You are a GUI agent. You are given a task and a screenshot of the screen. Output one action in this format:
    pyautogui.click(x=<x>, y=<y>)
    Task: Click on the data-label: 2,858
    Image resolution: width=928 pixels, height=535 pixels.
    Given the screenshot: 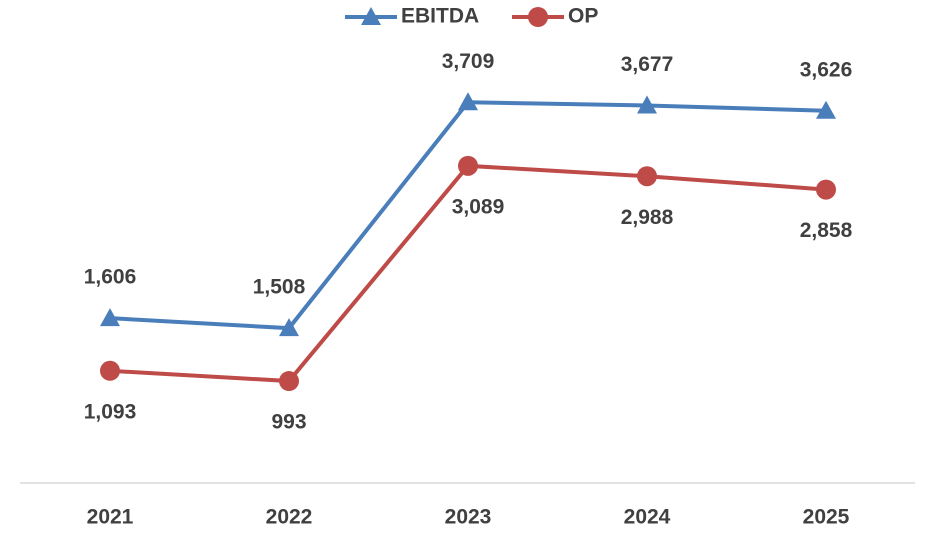 What is the action you would take?
    pyautogui.click(x=826, y=230)
    